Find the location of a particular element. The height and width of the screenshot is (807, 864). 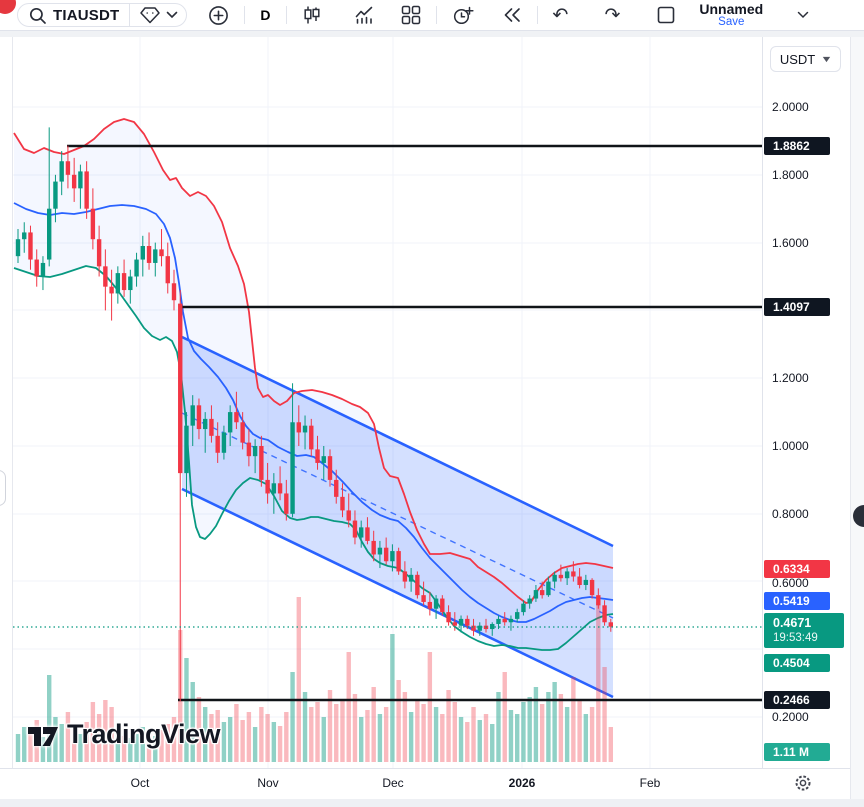

price-tick-label: 1.2000 is located at coordinates (790, 378).